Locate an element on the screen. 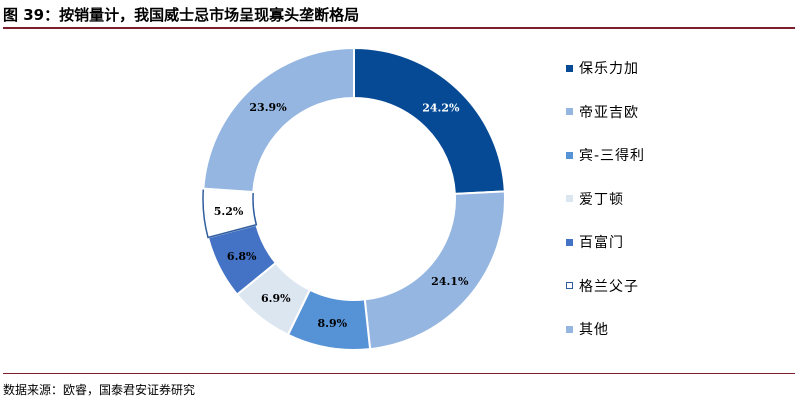 The height and width of the screenshot is (403, 798). legend-label: 其他 is located at coordinates (594, 330).